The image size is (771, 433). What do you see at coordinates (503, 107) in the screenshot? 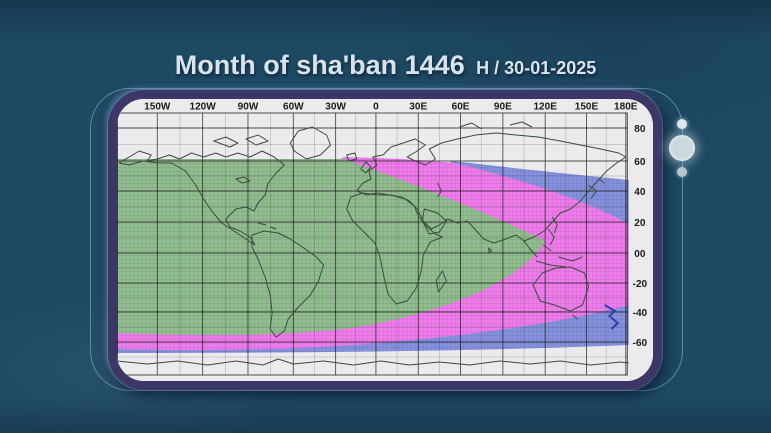
I see `lon-label: 90E` at bounding box center [503, 107].